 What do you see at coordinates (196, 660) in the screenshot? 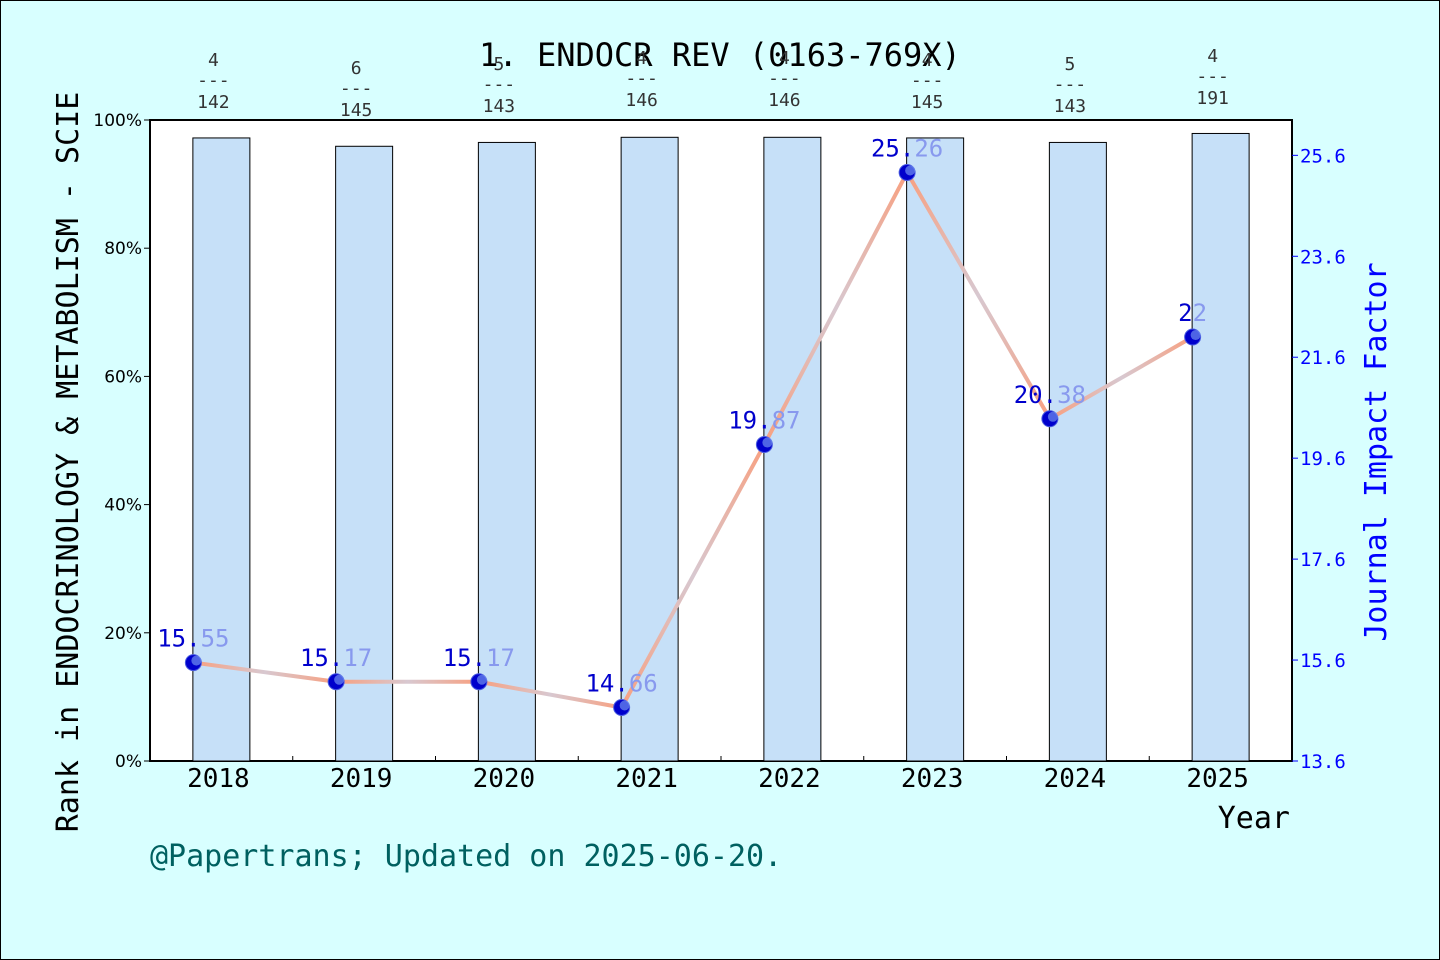
I see `jif-marker-highlight-2018` at bounding box center [196, 660].